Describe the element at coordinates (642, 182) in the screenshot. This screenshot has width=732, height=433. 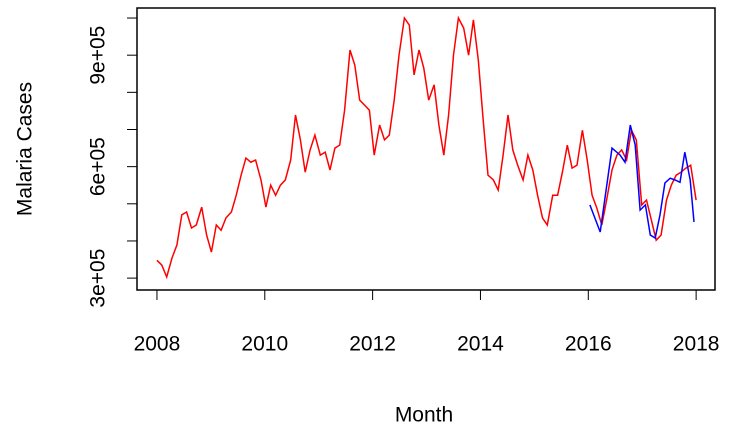
I see `line-series` at that location.